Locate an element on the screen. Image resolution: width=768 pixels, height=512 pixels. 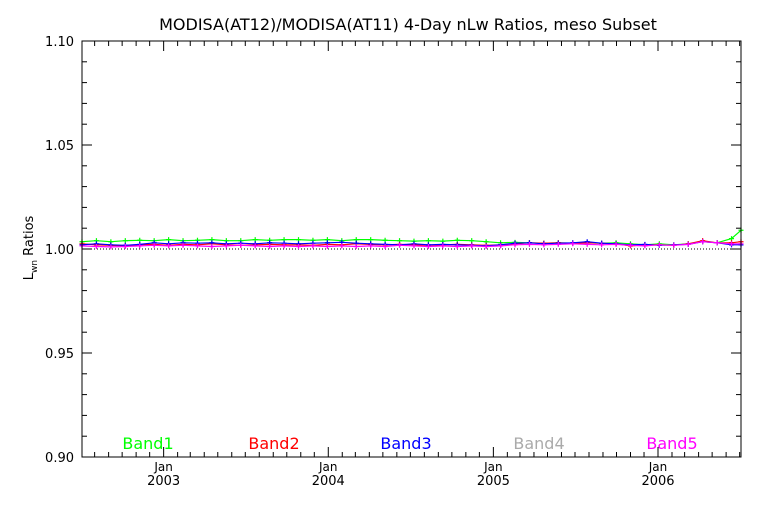
legend-label-band2: Band2 is located at coordinates (273, 443).